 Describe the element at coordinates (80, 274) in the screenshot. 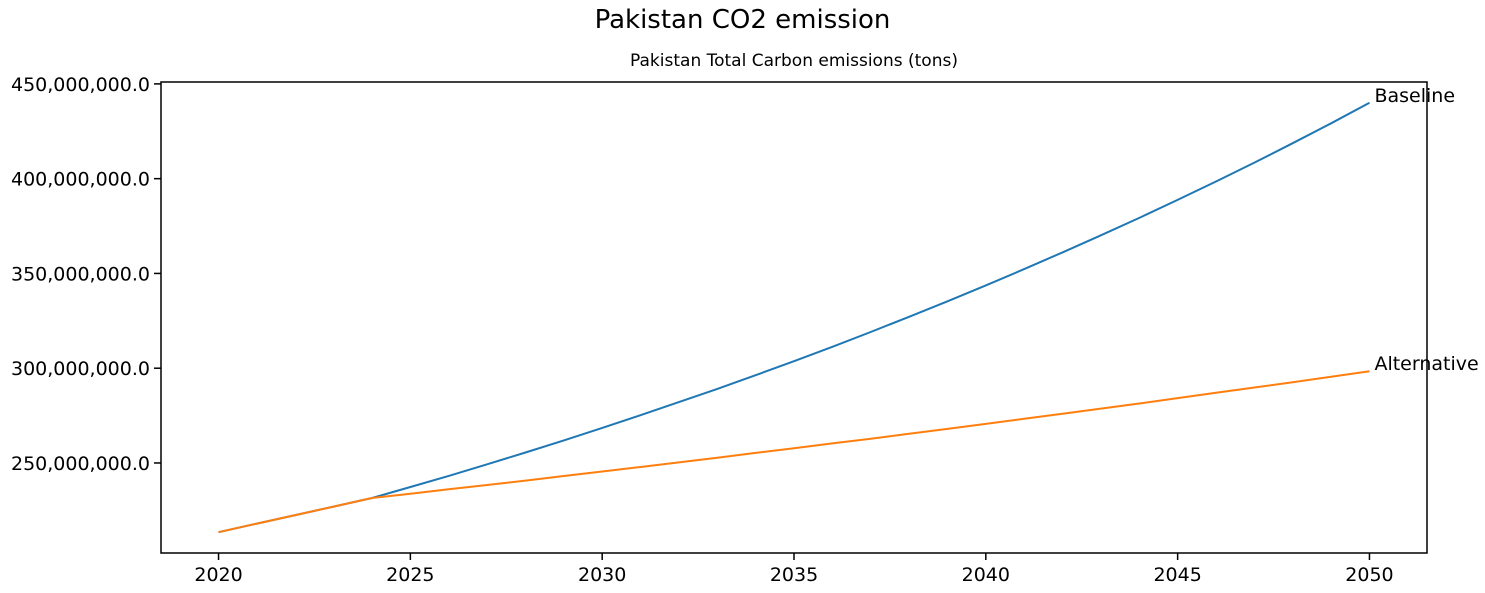

I see `y-axis-tick-label: 350,000,000.0` at that location.